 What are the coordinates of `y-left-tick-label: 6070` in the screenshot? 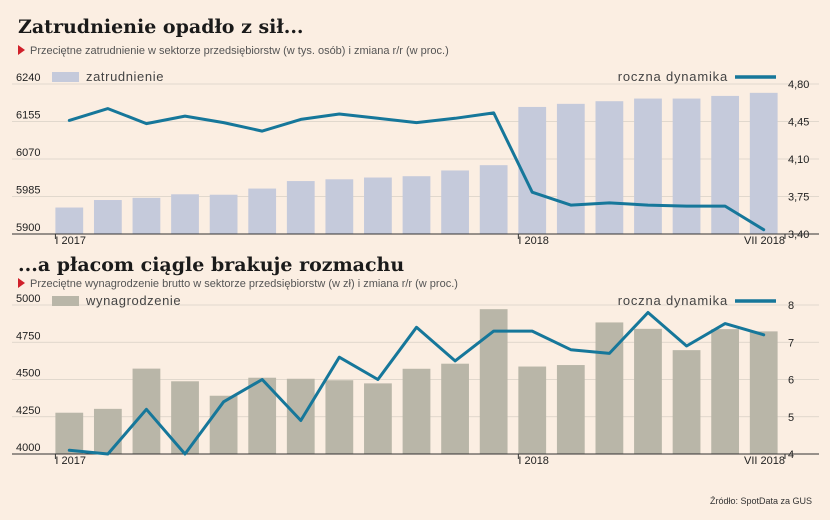 It's located at (28, 153).